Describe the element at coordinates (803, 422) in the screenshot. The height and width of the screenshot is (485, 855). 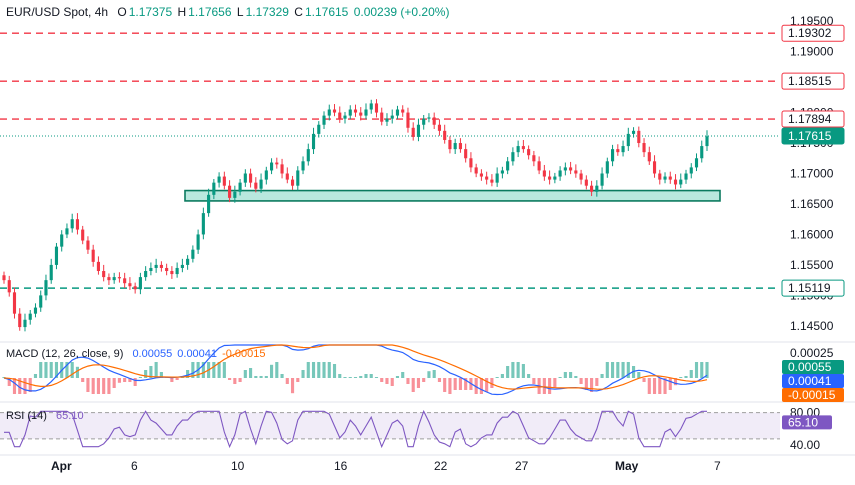
I see `rsi-value-label: 65.10` at that location.